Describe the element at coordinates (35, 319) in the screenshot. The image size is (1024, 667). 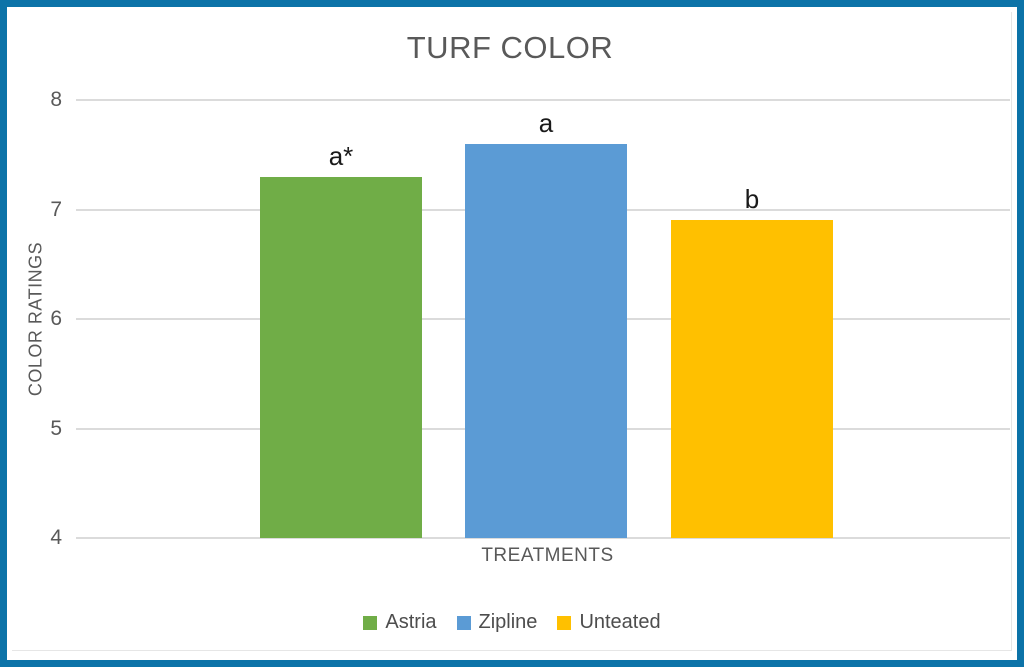
I see `y-axis-title: COLOR RATINGS` at that location.